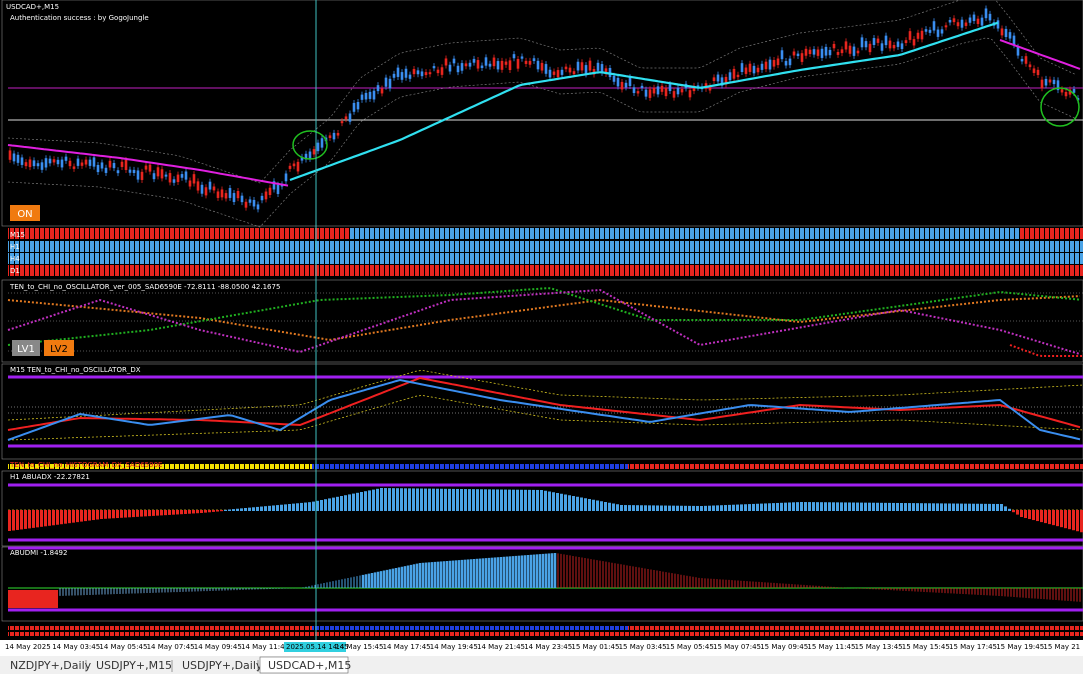 This screenshot has height=674, width=1083. Describe the element at coordinates (545, 258) in the screenshot. I see `trend-strip` at that location.